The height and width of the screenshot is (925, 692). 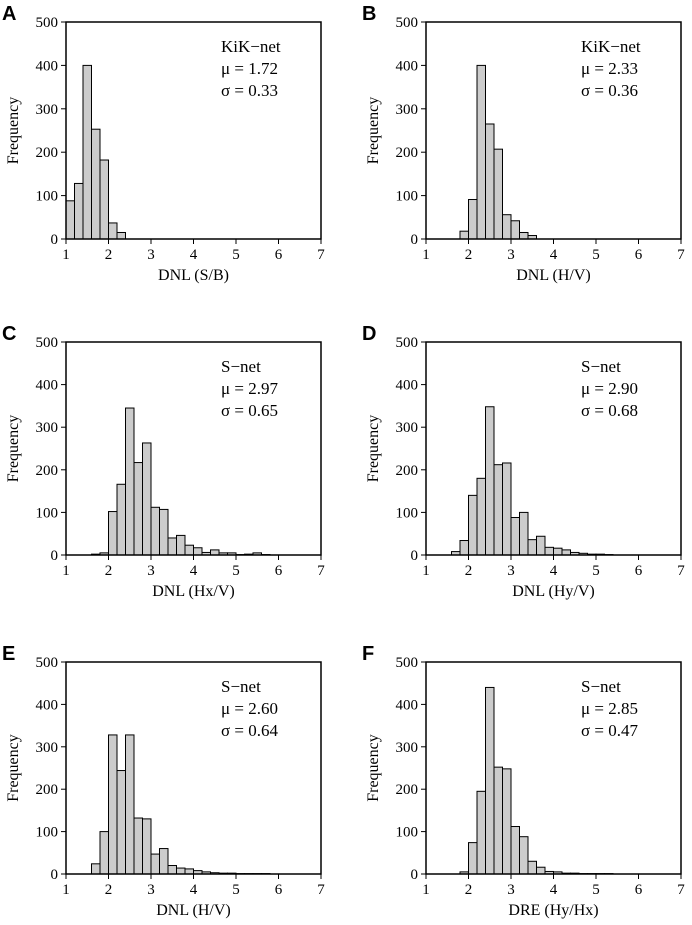 I want to click on x-axis-label: DNL (Hy/V), so click(x=553, y=591).